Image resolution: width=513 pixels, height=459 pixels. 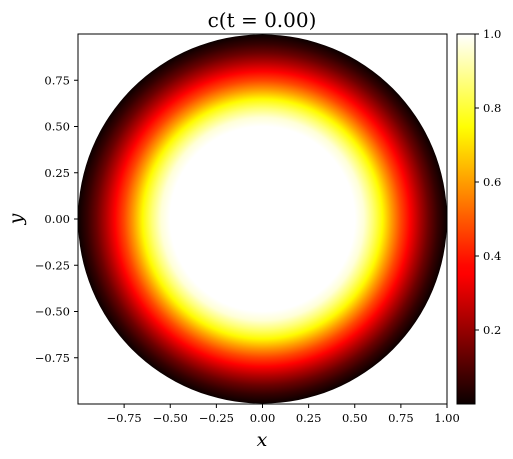 I want to click on colorbar-tick-label: 0.4, so click(x=492, y=256).